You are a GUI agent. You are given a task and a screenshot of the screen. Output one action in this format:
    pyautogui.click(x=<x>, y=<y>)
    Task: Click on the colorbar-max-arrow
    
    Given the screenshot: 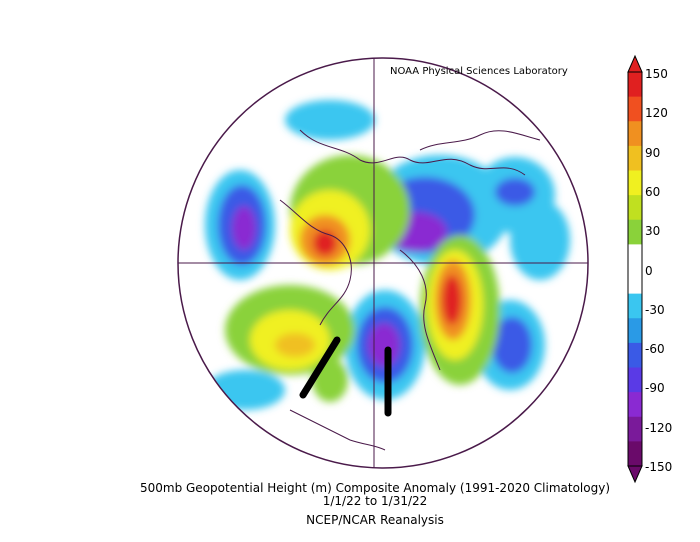 What is the action you would take?
    pyautogui.click(x=635, y=63)
    